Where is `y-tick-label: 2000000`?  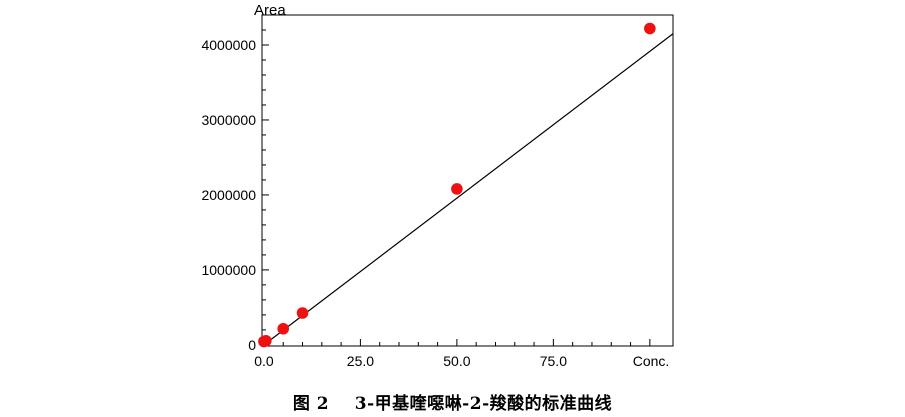
y-tick-label: 2000000 is located at coordinates (228, 195).